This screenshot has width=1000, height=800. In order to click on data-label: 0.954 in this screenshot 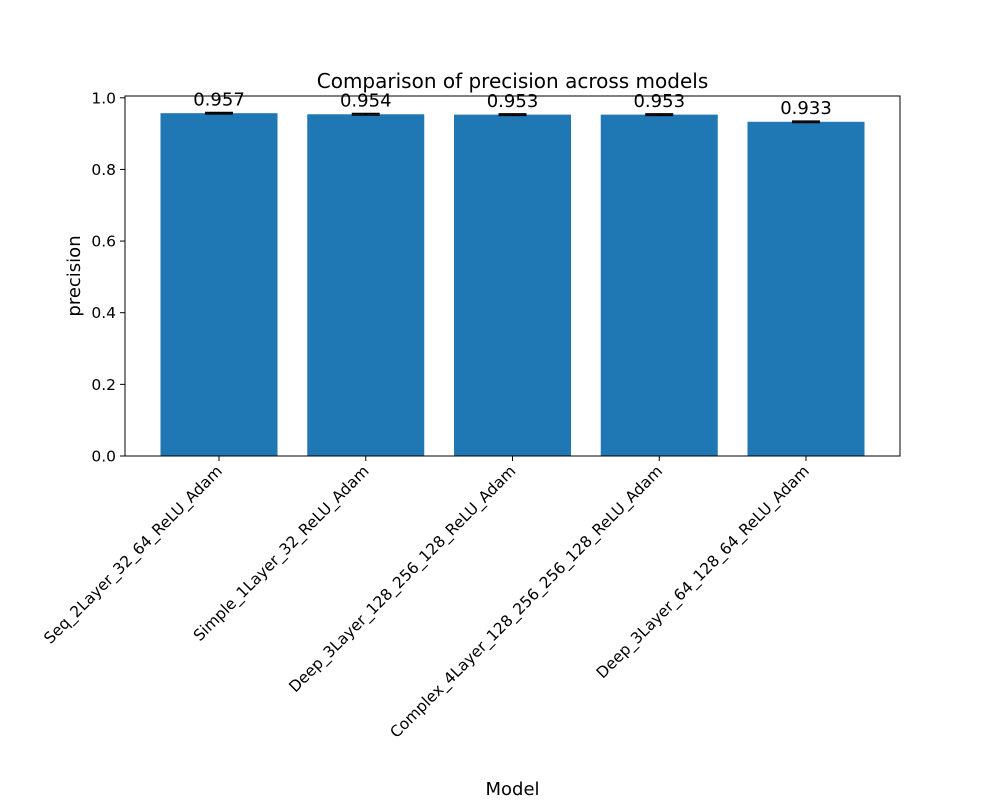, I will do `click(366, 101)`.